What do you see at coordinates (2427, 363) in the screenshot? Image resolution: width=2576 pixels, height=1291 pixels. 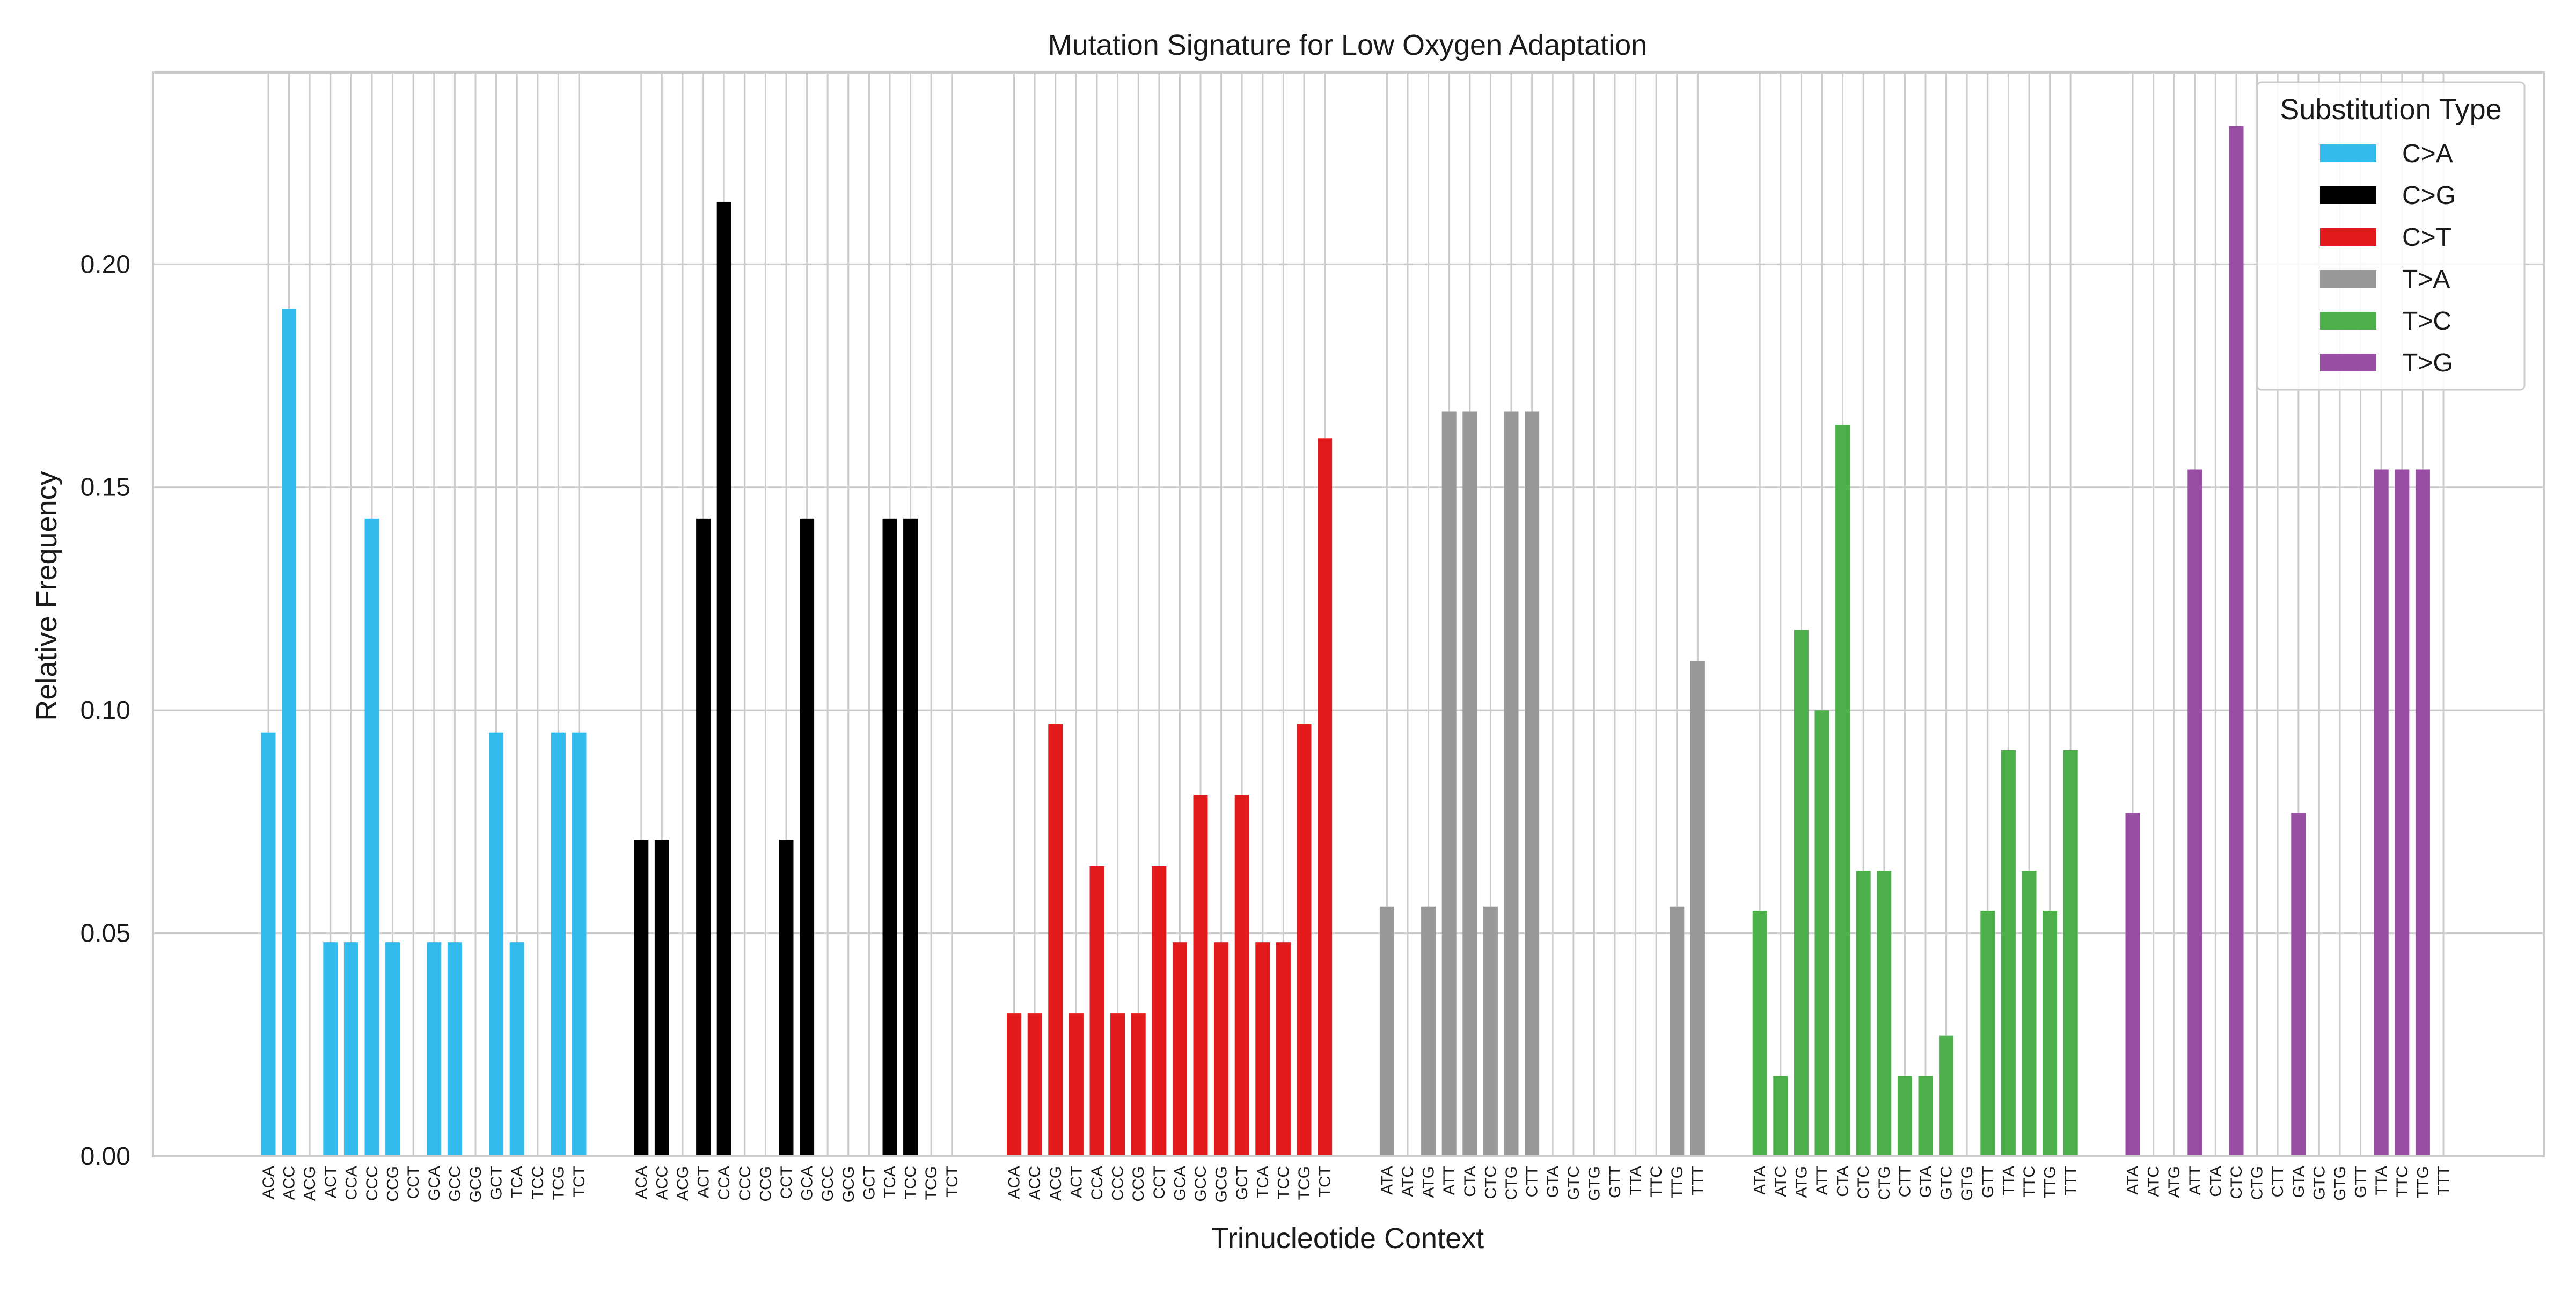 I see `legend-label: T>G` at bounding box center [2427, 363].